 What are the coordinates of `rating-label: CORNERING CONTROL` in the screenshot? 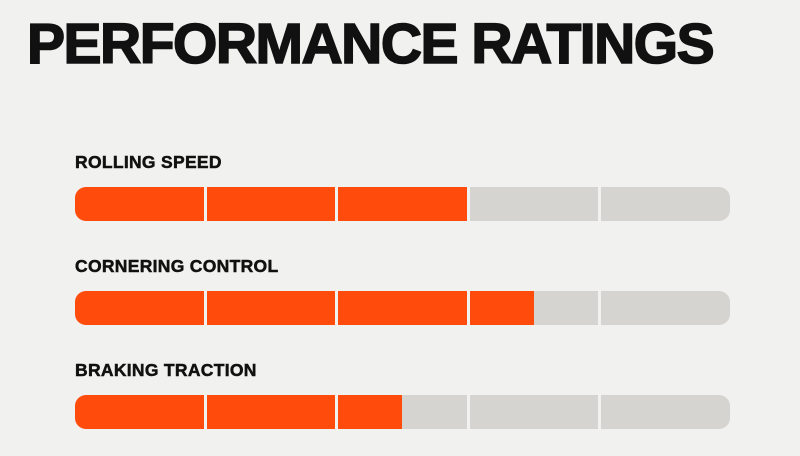 It's located at (177, 266).